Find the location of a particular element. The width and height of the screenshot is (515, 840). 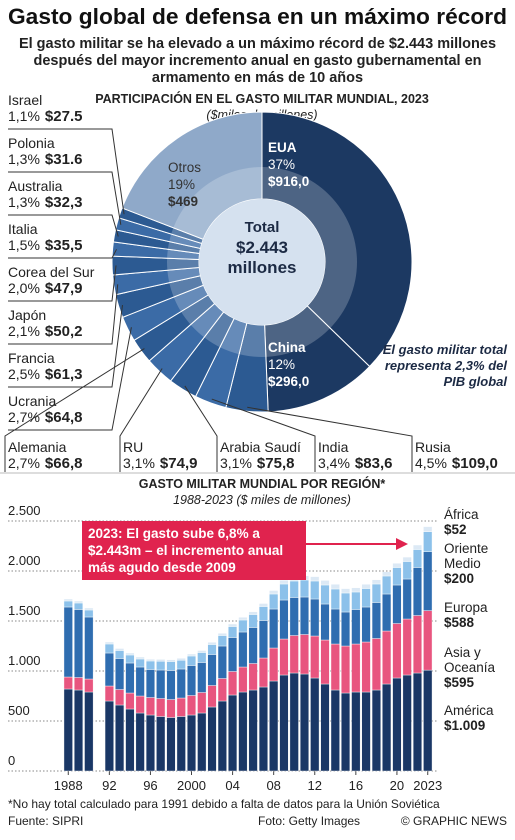

value-label: 2,5% is located at coordinates (24, 374).